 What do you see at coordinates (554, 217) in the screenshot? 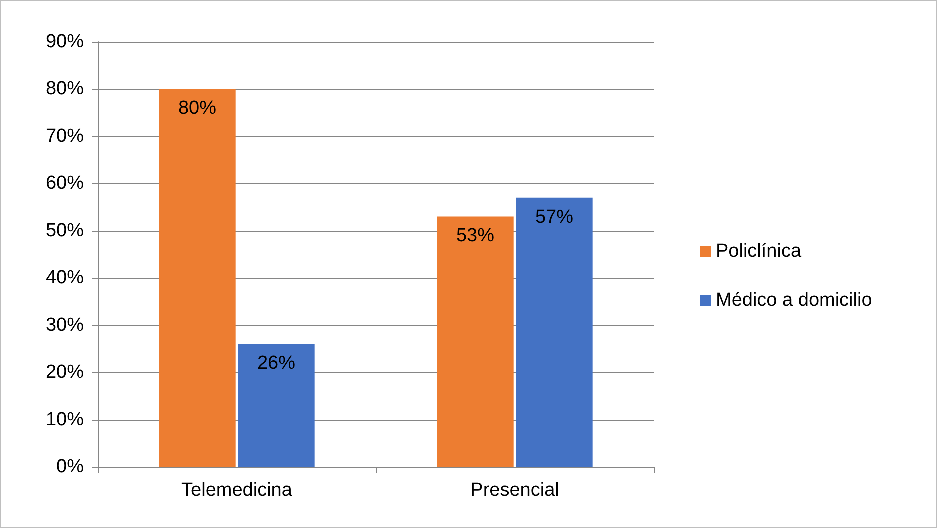
I see `data-label: 57%` at bounding box center [554, 217].